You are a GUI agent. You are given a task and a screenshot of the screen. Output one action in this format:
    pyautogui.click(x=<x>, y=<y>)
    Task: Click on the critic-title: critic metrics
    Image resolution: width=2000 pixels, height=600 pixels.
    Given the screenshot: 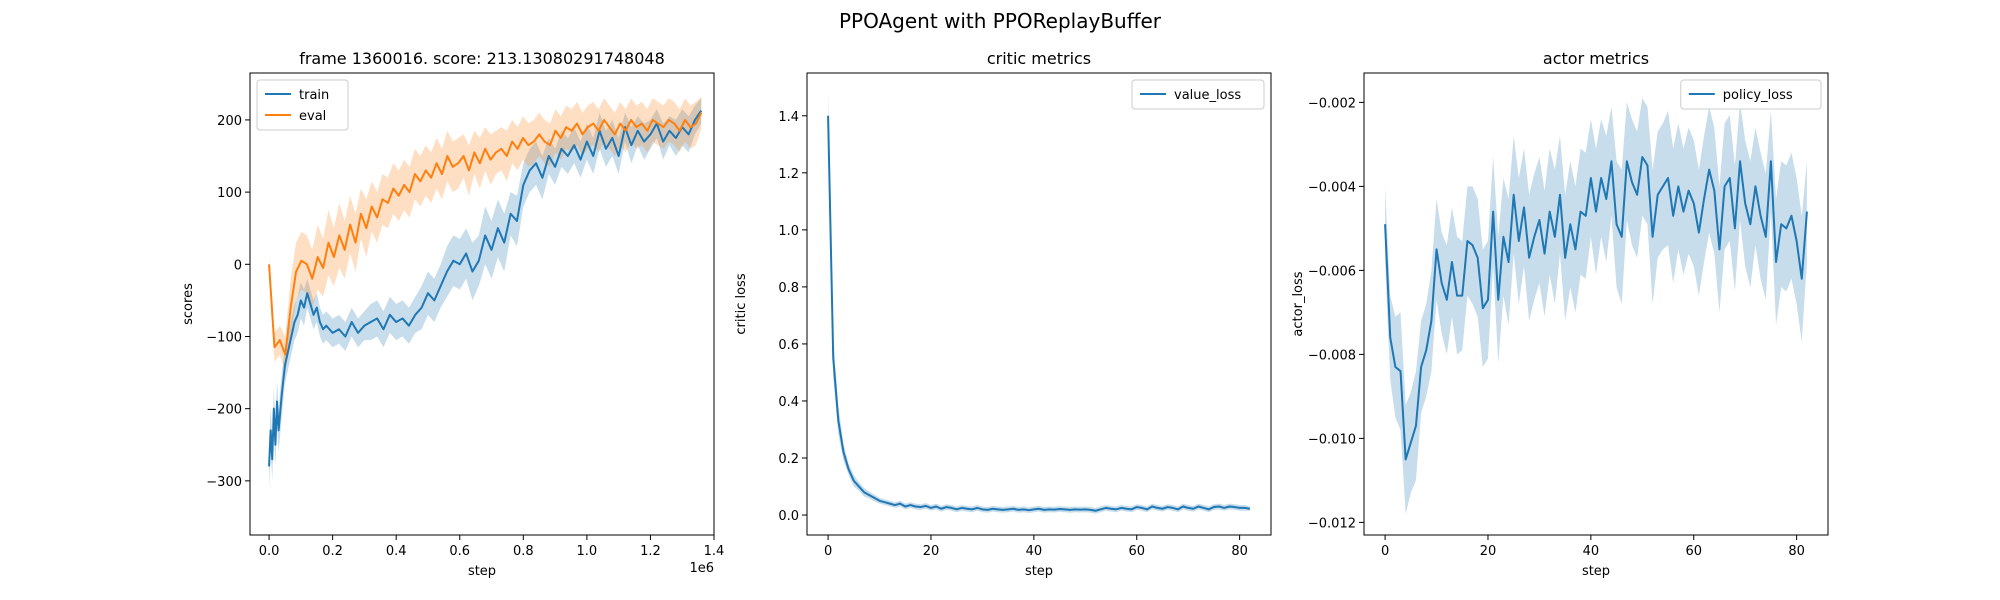 What is the action you would take?
    pyautogui.click(x=1039, y=58)
    